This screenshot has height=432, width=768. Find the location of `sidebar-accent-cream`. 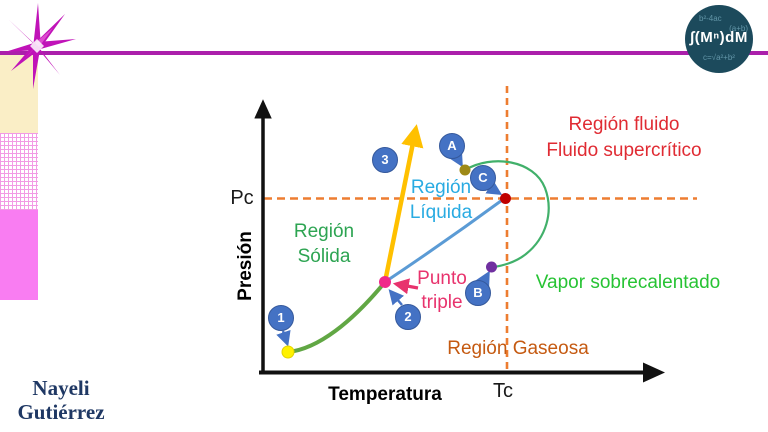

sidebar-accent-cream is located at coordinates (19, 94).